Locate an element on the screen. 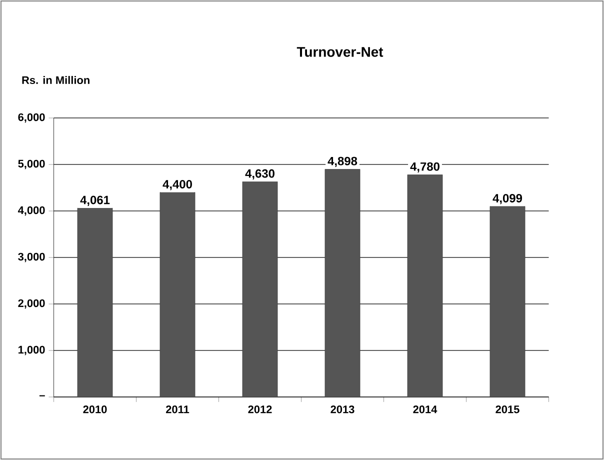  data-label: 4,780 is located at coordinates (425, 167).